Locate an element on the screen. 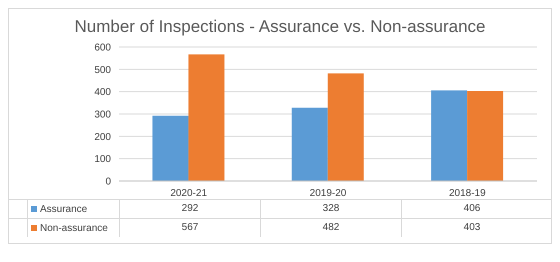 This screenshot has height=262, width=560. y-tick-label: 300 is located at coordinates (103, 115).